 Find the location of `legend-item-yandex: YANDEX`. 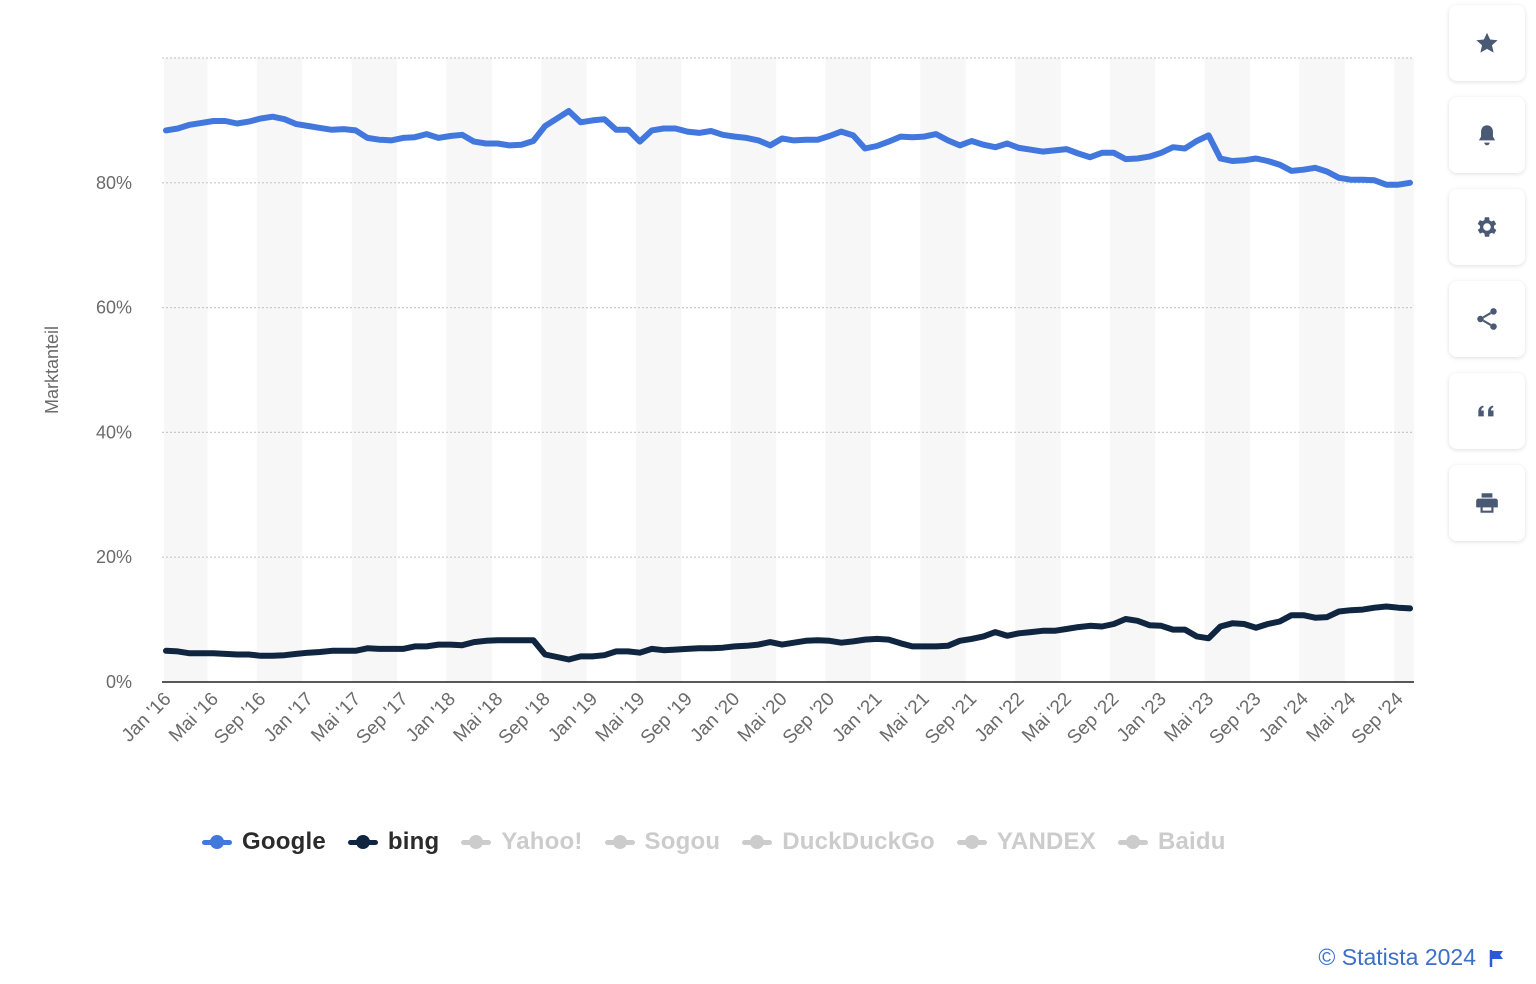

legend-item-yandex: YANDEX is located at coordinates (1025, 842).